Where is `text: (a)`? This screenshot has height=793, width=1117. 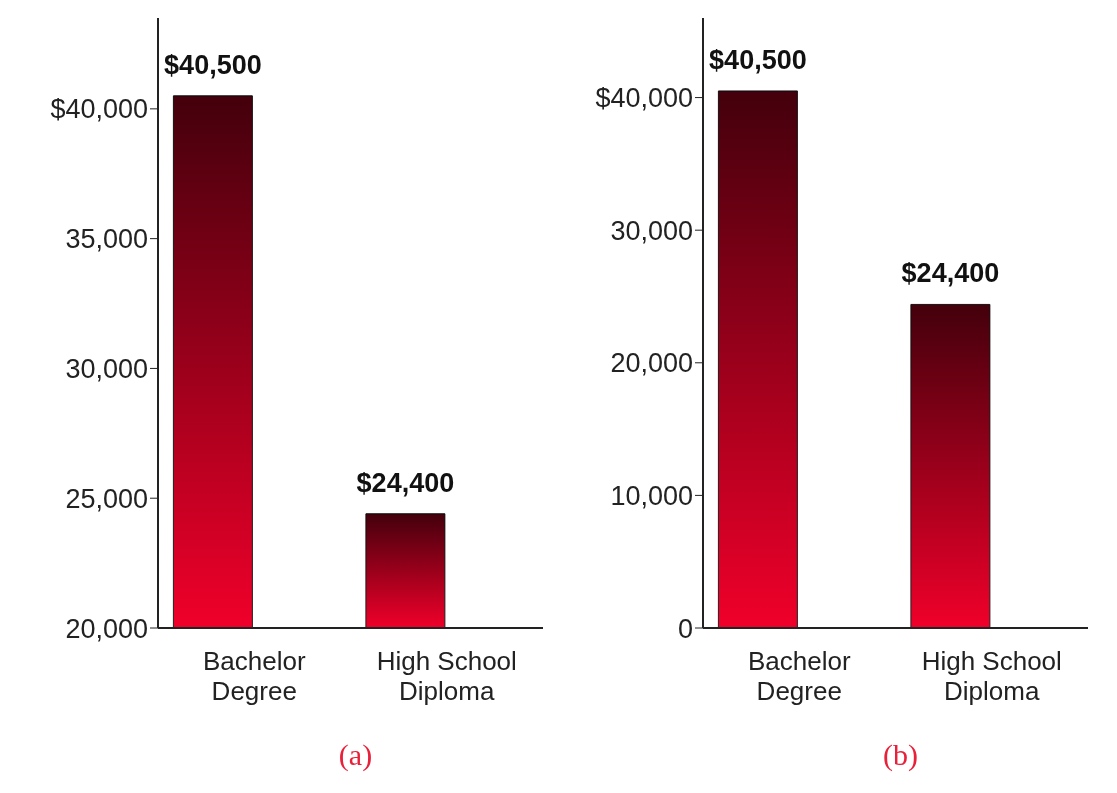 text: (a) is located at coordinates (355, 755).